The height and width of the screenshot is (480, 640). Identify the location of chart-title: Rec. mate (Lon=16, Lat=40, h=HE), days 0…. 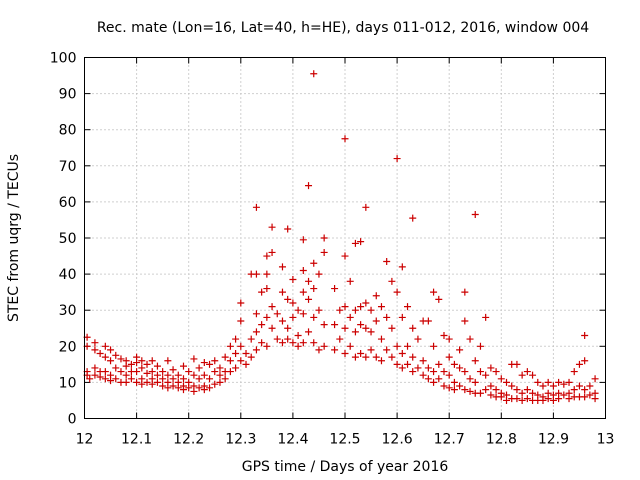
(343, 28).